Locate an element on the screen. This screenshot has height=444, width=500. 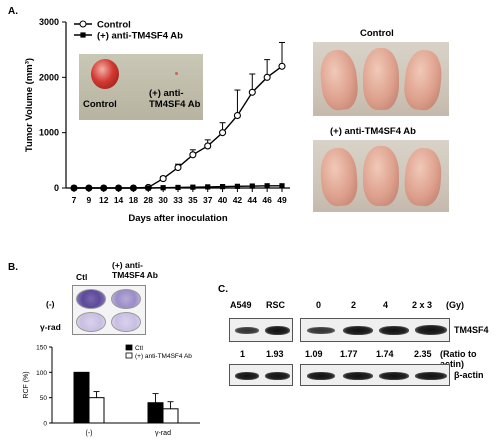
photo-treated-label: (+) anti- TM4SF4 Ab is located at coordinates (175, 99).